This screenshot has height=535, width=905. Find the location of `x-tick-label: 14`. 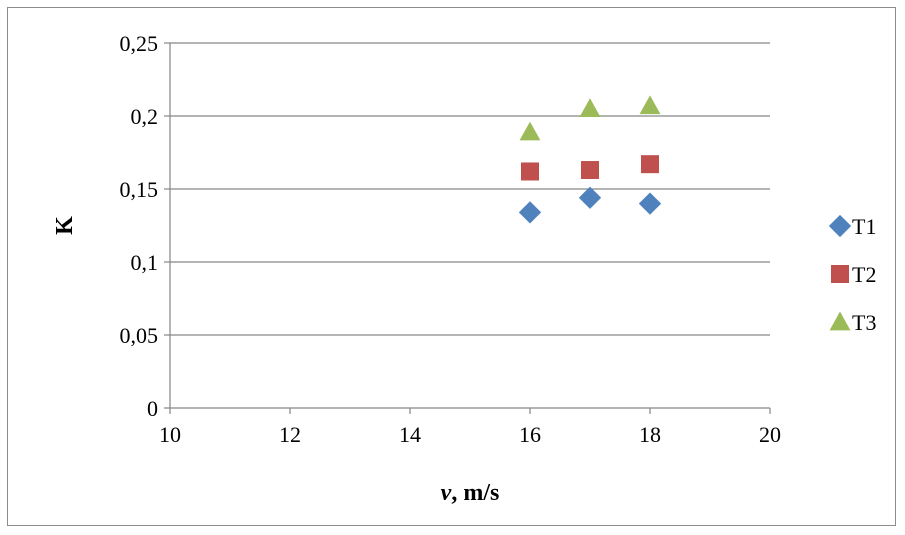

x-tick-label: 14 is located at coordinates (410, 434).